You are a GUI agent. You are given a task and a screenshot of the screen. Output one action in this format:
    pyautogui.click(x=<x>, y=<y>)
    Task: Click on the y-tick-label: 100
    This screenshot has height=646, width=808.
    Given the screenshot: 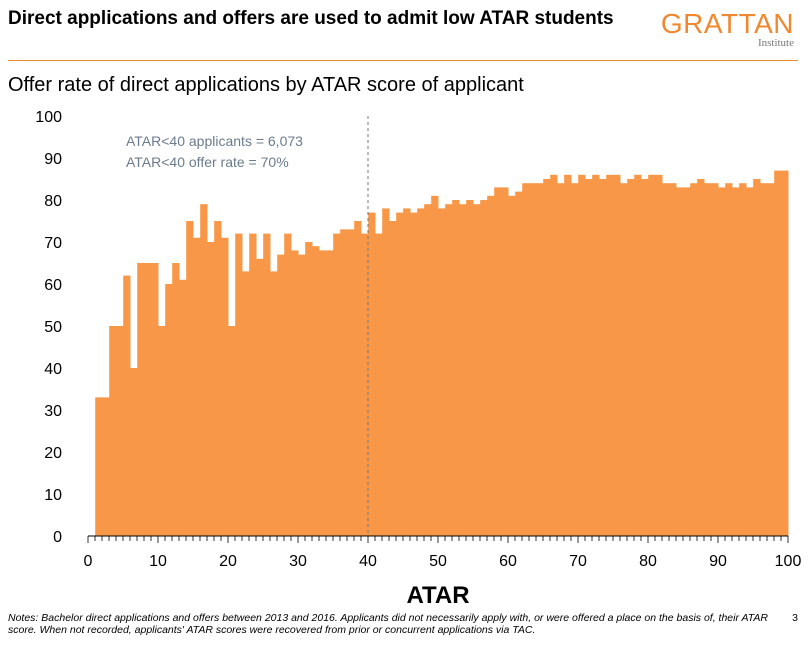 What is the action you would take?
    pyautogui.click(x=48, y=117)
    